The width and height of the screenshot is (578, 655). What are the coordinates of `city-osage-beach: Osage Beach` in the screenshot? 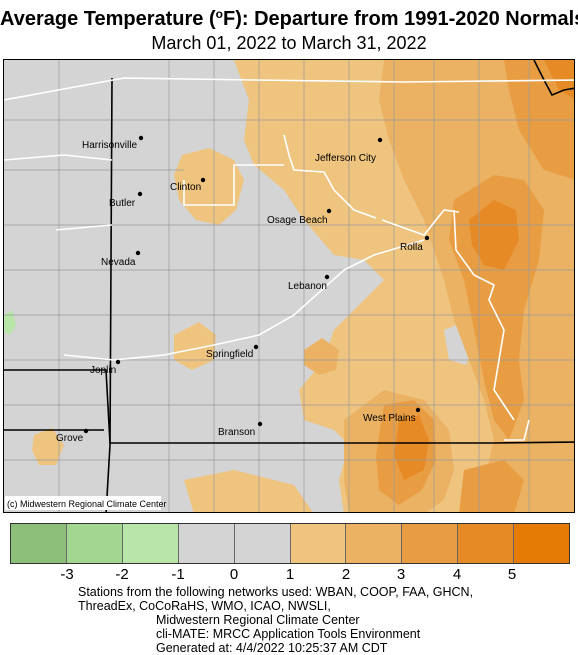 It's located at (299, 217).